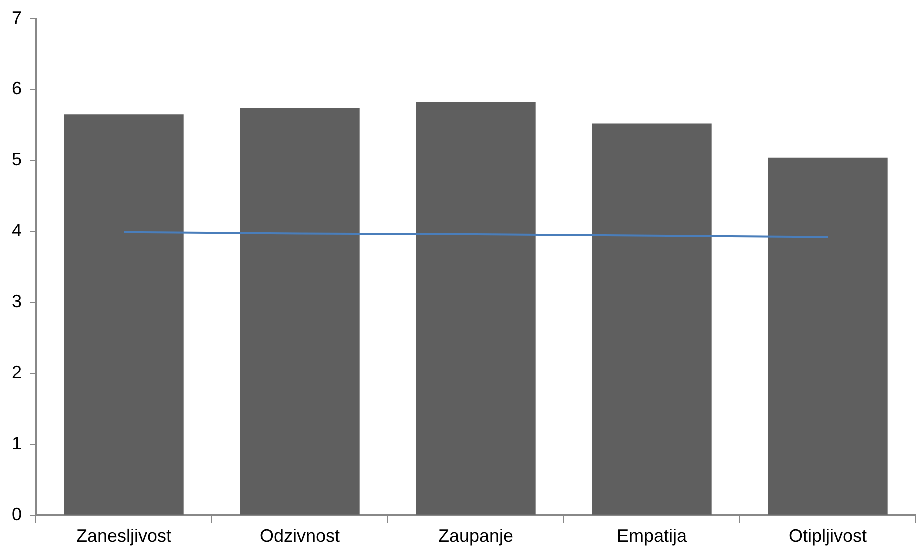 Image resolution: width=916 pixels, height=551 pixels. What do you see at coordinates (300, 536) in the screenshot?
I see `x-tick-label: Odzivnost` at bounding box center [300, 536].